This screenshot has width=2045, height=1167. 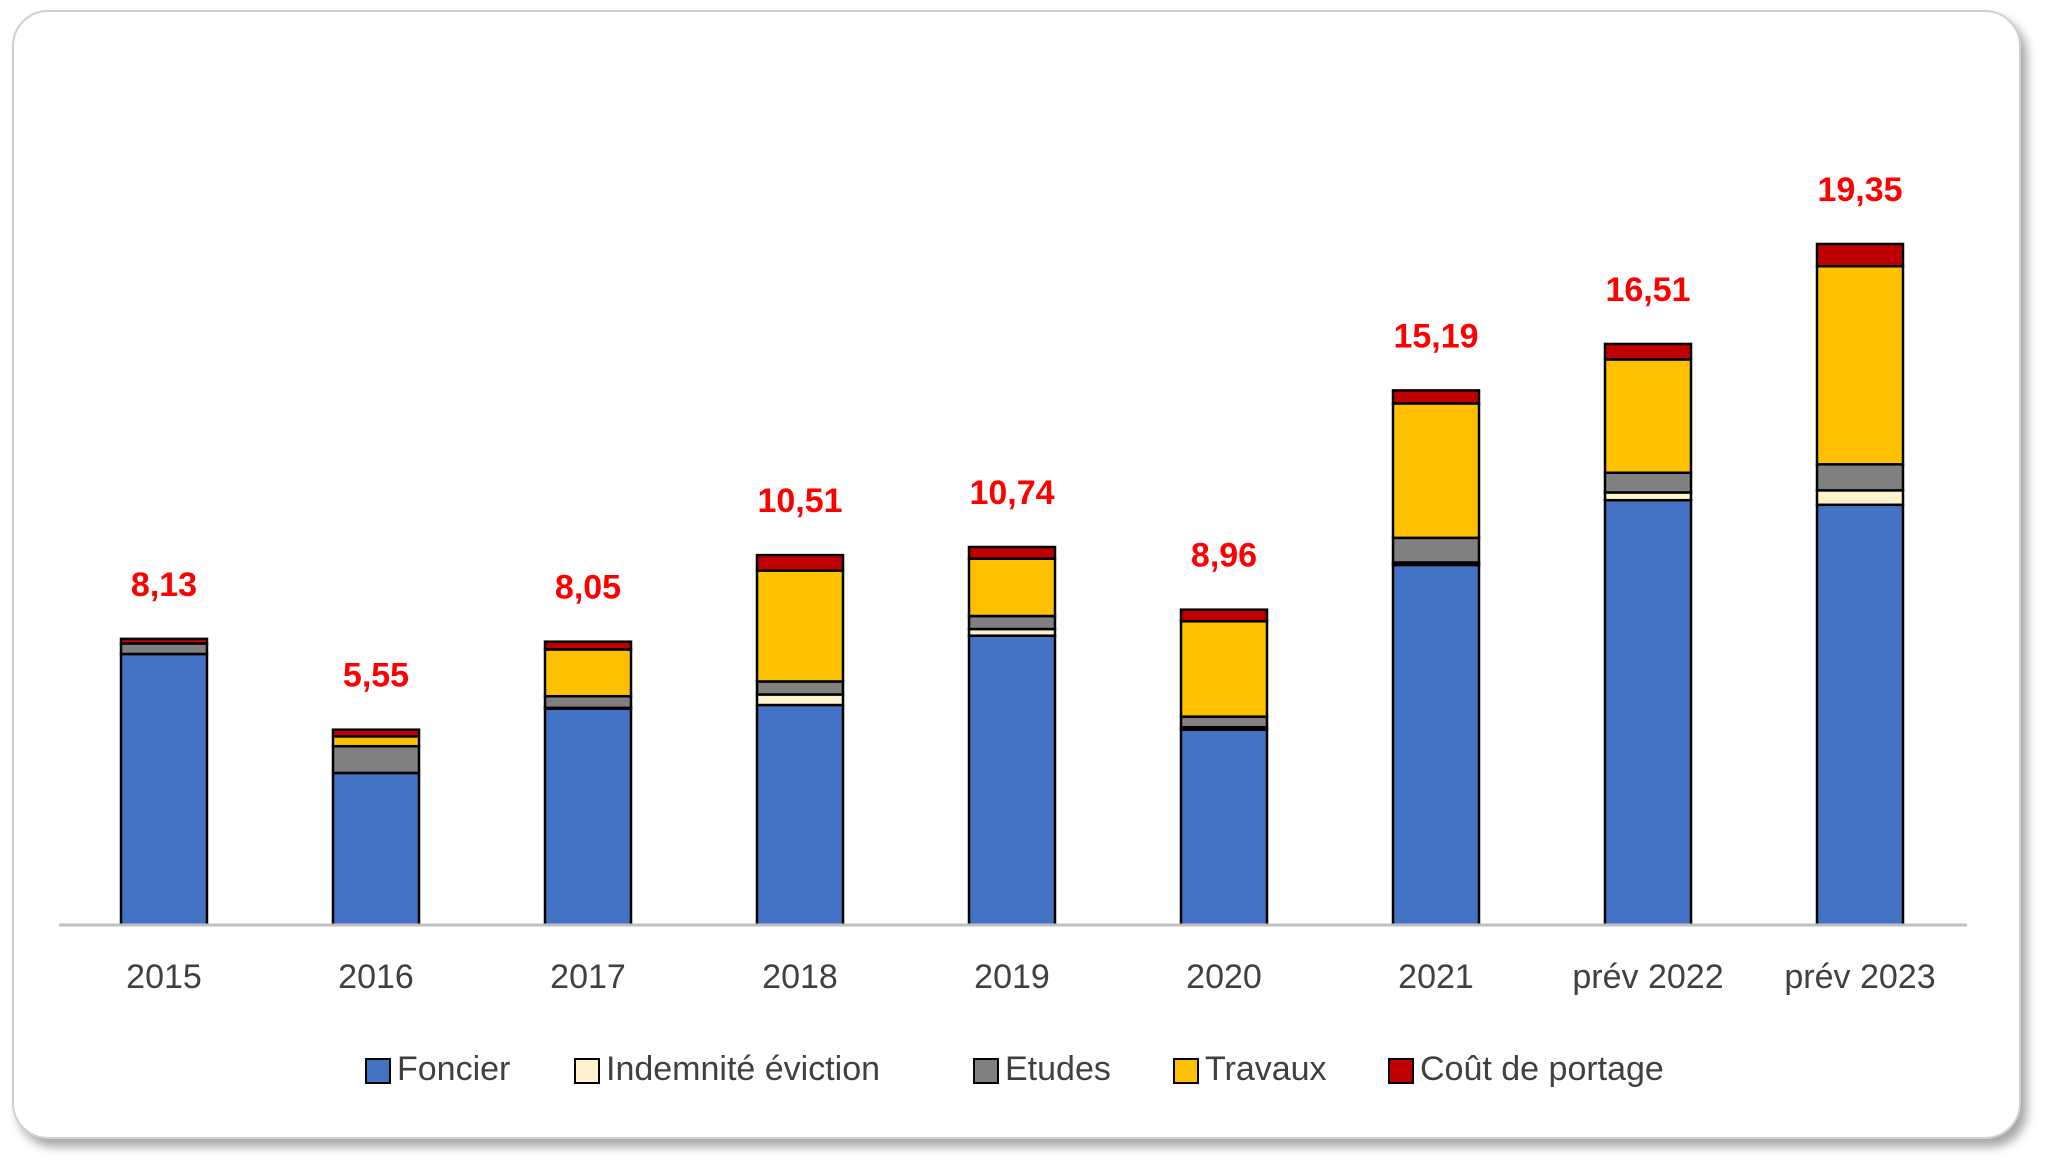 What do you see at coordinates (1058, 1069) in the screenshot?
I see `legend-label: Etudes` at bounding box center [1058, 1069].